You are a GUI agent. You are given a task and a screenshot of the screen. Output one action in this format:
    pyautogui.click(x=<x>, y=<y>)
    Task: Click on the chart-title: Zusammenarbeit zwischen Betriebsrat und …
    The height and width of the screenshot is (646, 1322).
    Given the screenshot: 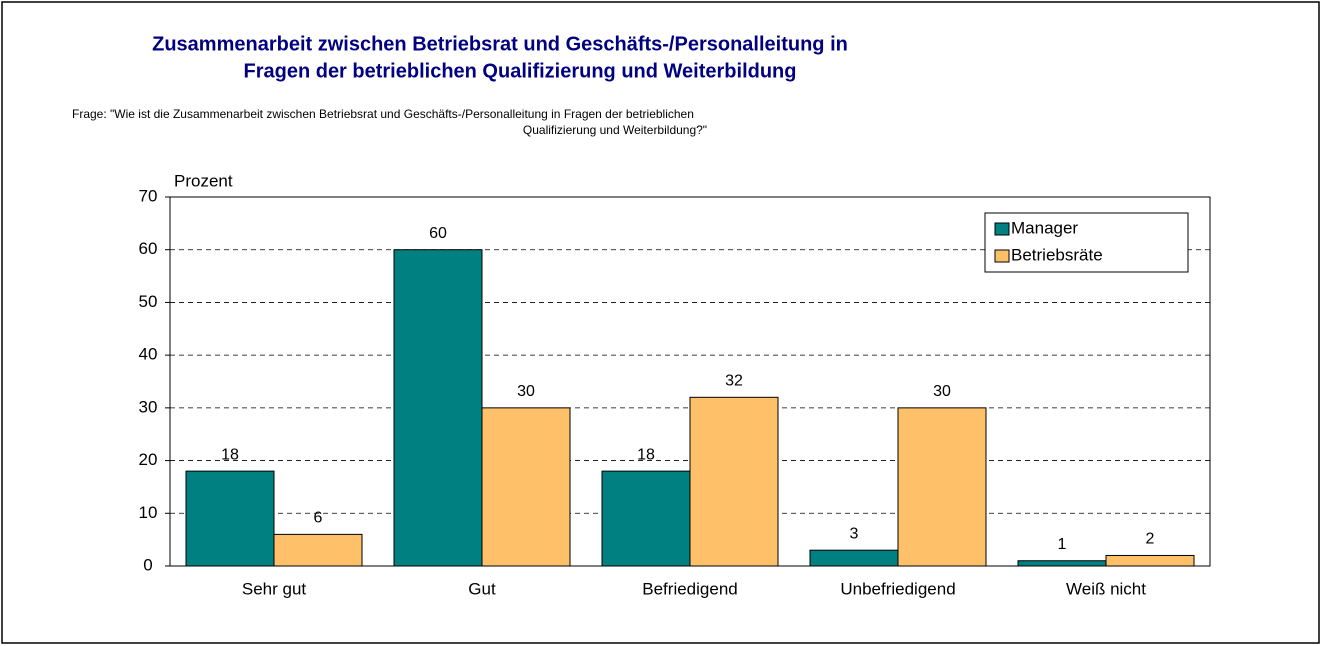 What is the action you would take?
    pyautogui.click(x=500, y=44)
    